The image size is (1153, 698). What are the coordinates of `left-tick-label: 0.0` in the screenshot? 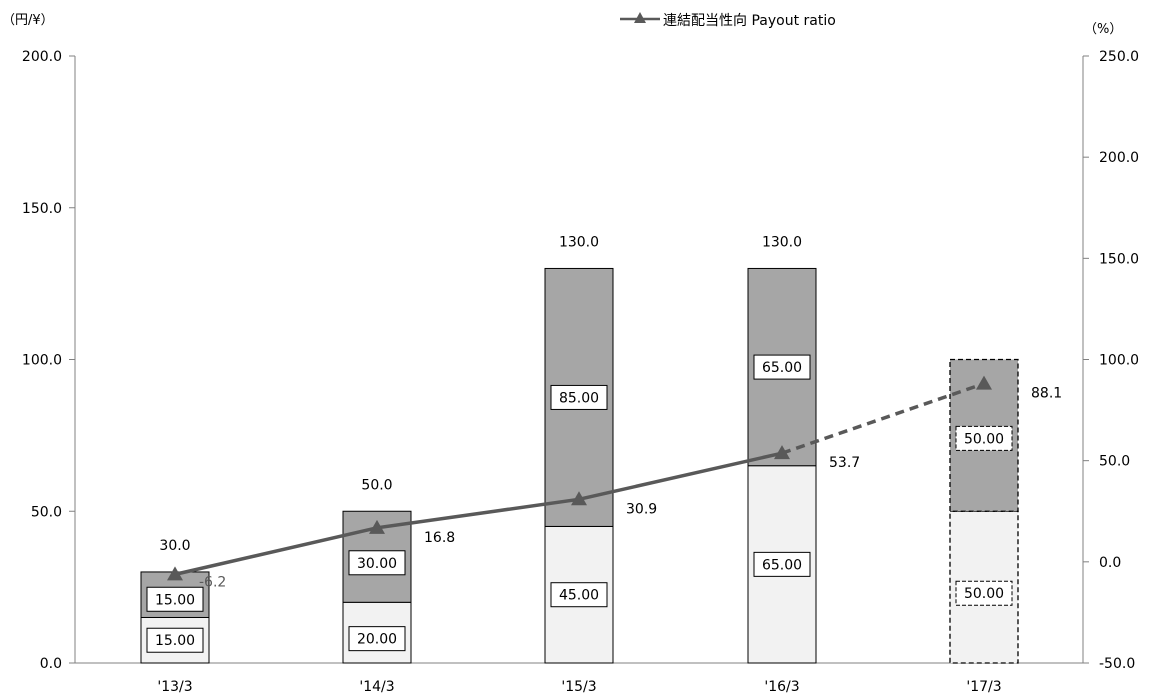 It's located at (51, 664).